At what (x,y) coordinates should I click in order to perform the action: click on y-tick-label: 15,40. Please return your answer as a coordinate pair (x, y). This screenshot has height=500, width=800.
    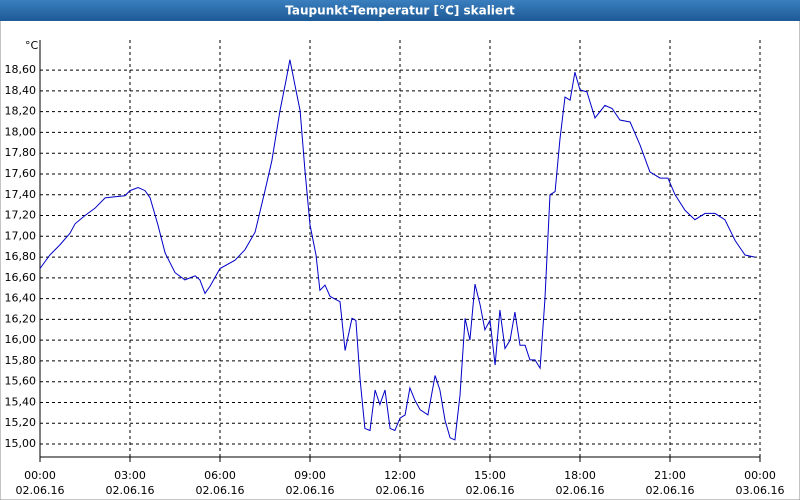
    Looking at the image, I should click on (21, 401).